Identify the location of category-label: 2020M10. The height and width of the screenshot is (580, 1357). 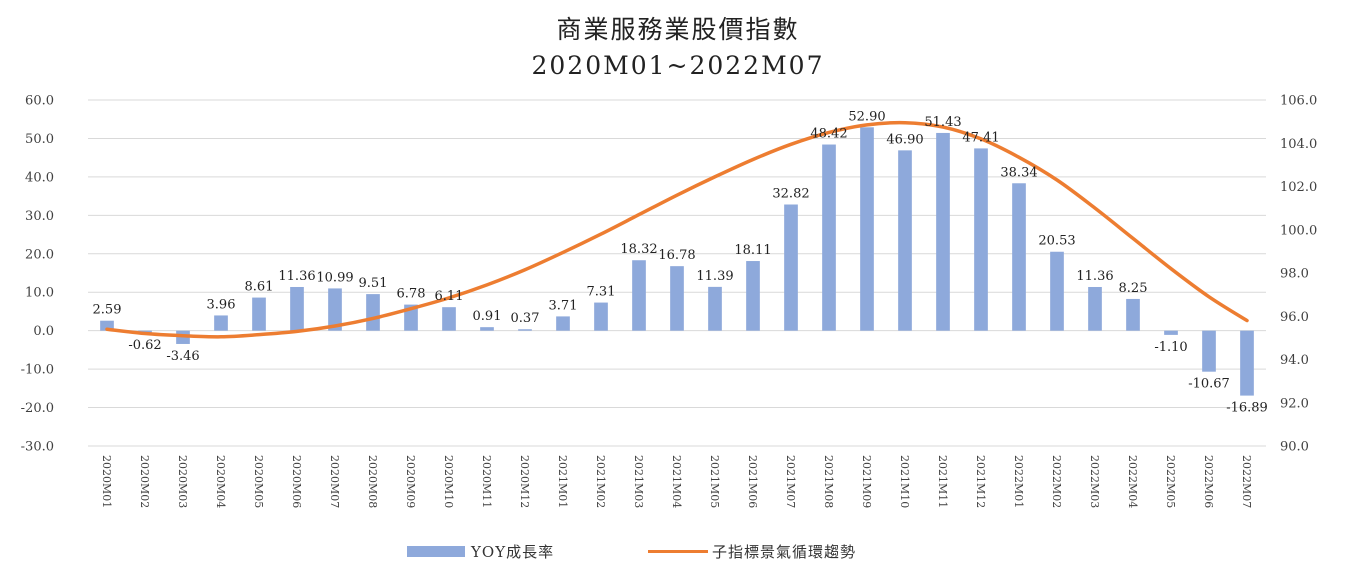
(448, 481).